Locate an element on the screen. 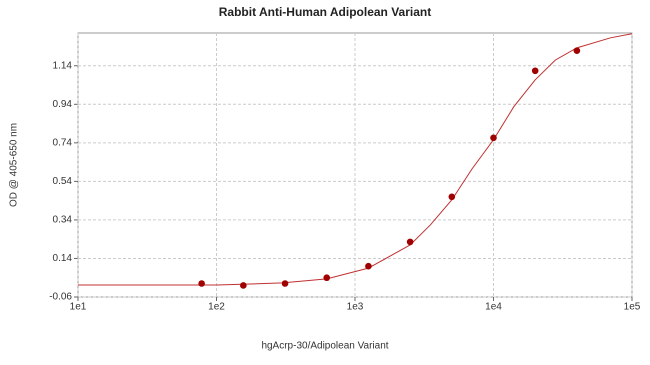 The height and width of the screenshot is (365, 650). y-tick-label: 0.74 is located at coordinates (63, 142).